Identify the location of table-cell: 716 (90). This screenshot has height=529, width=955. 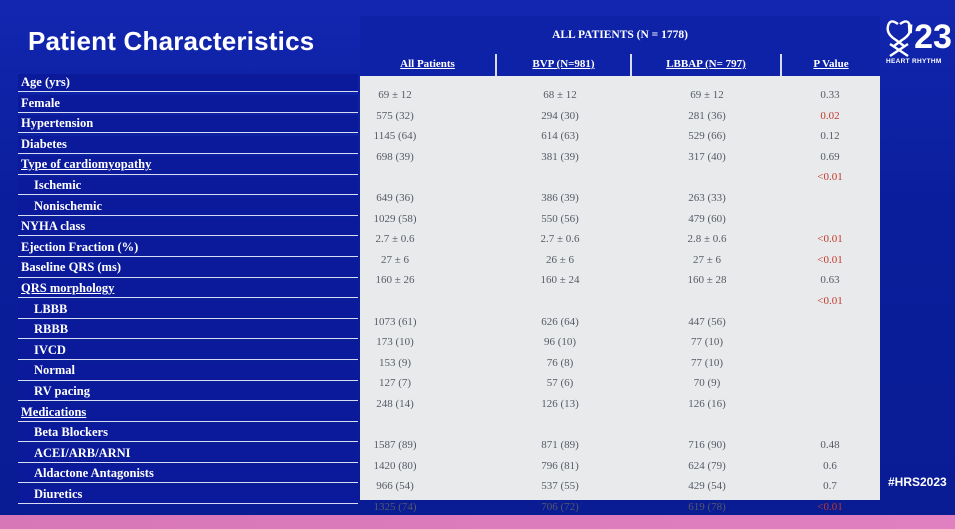
(707, 445).